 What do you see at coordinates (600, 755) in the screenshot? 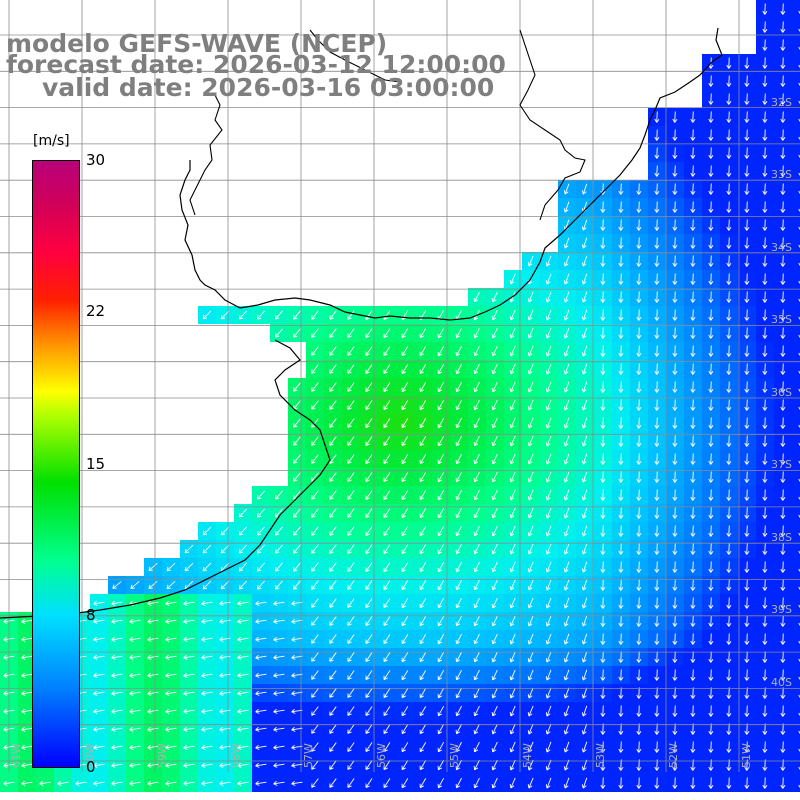
I see `longitude-label: 53W` at bounding box center [600, 755].